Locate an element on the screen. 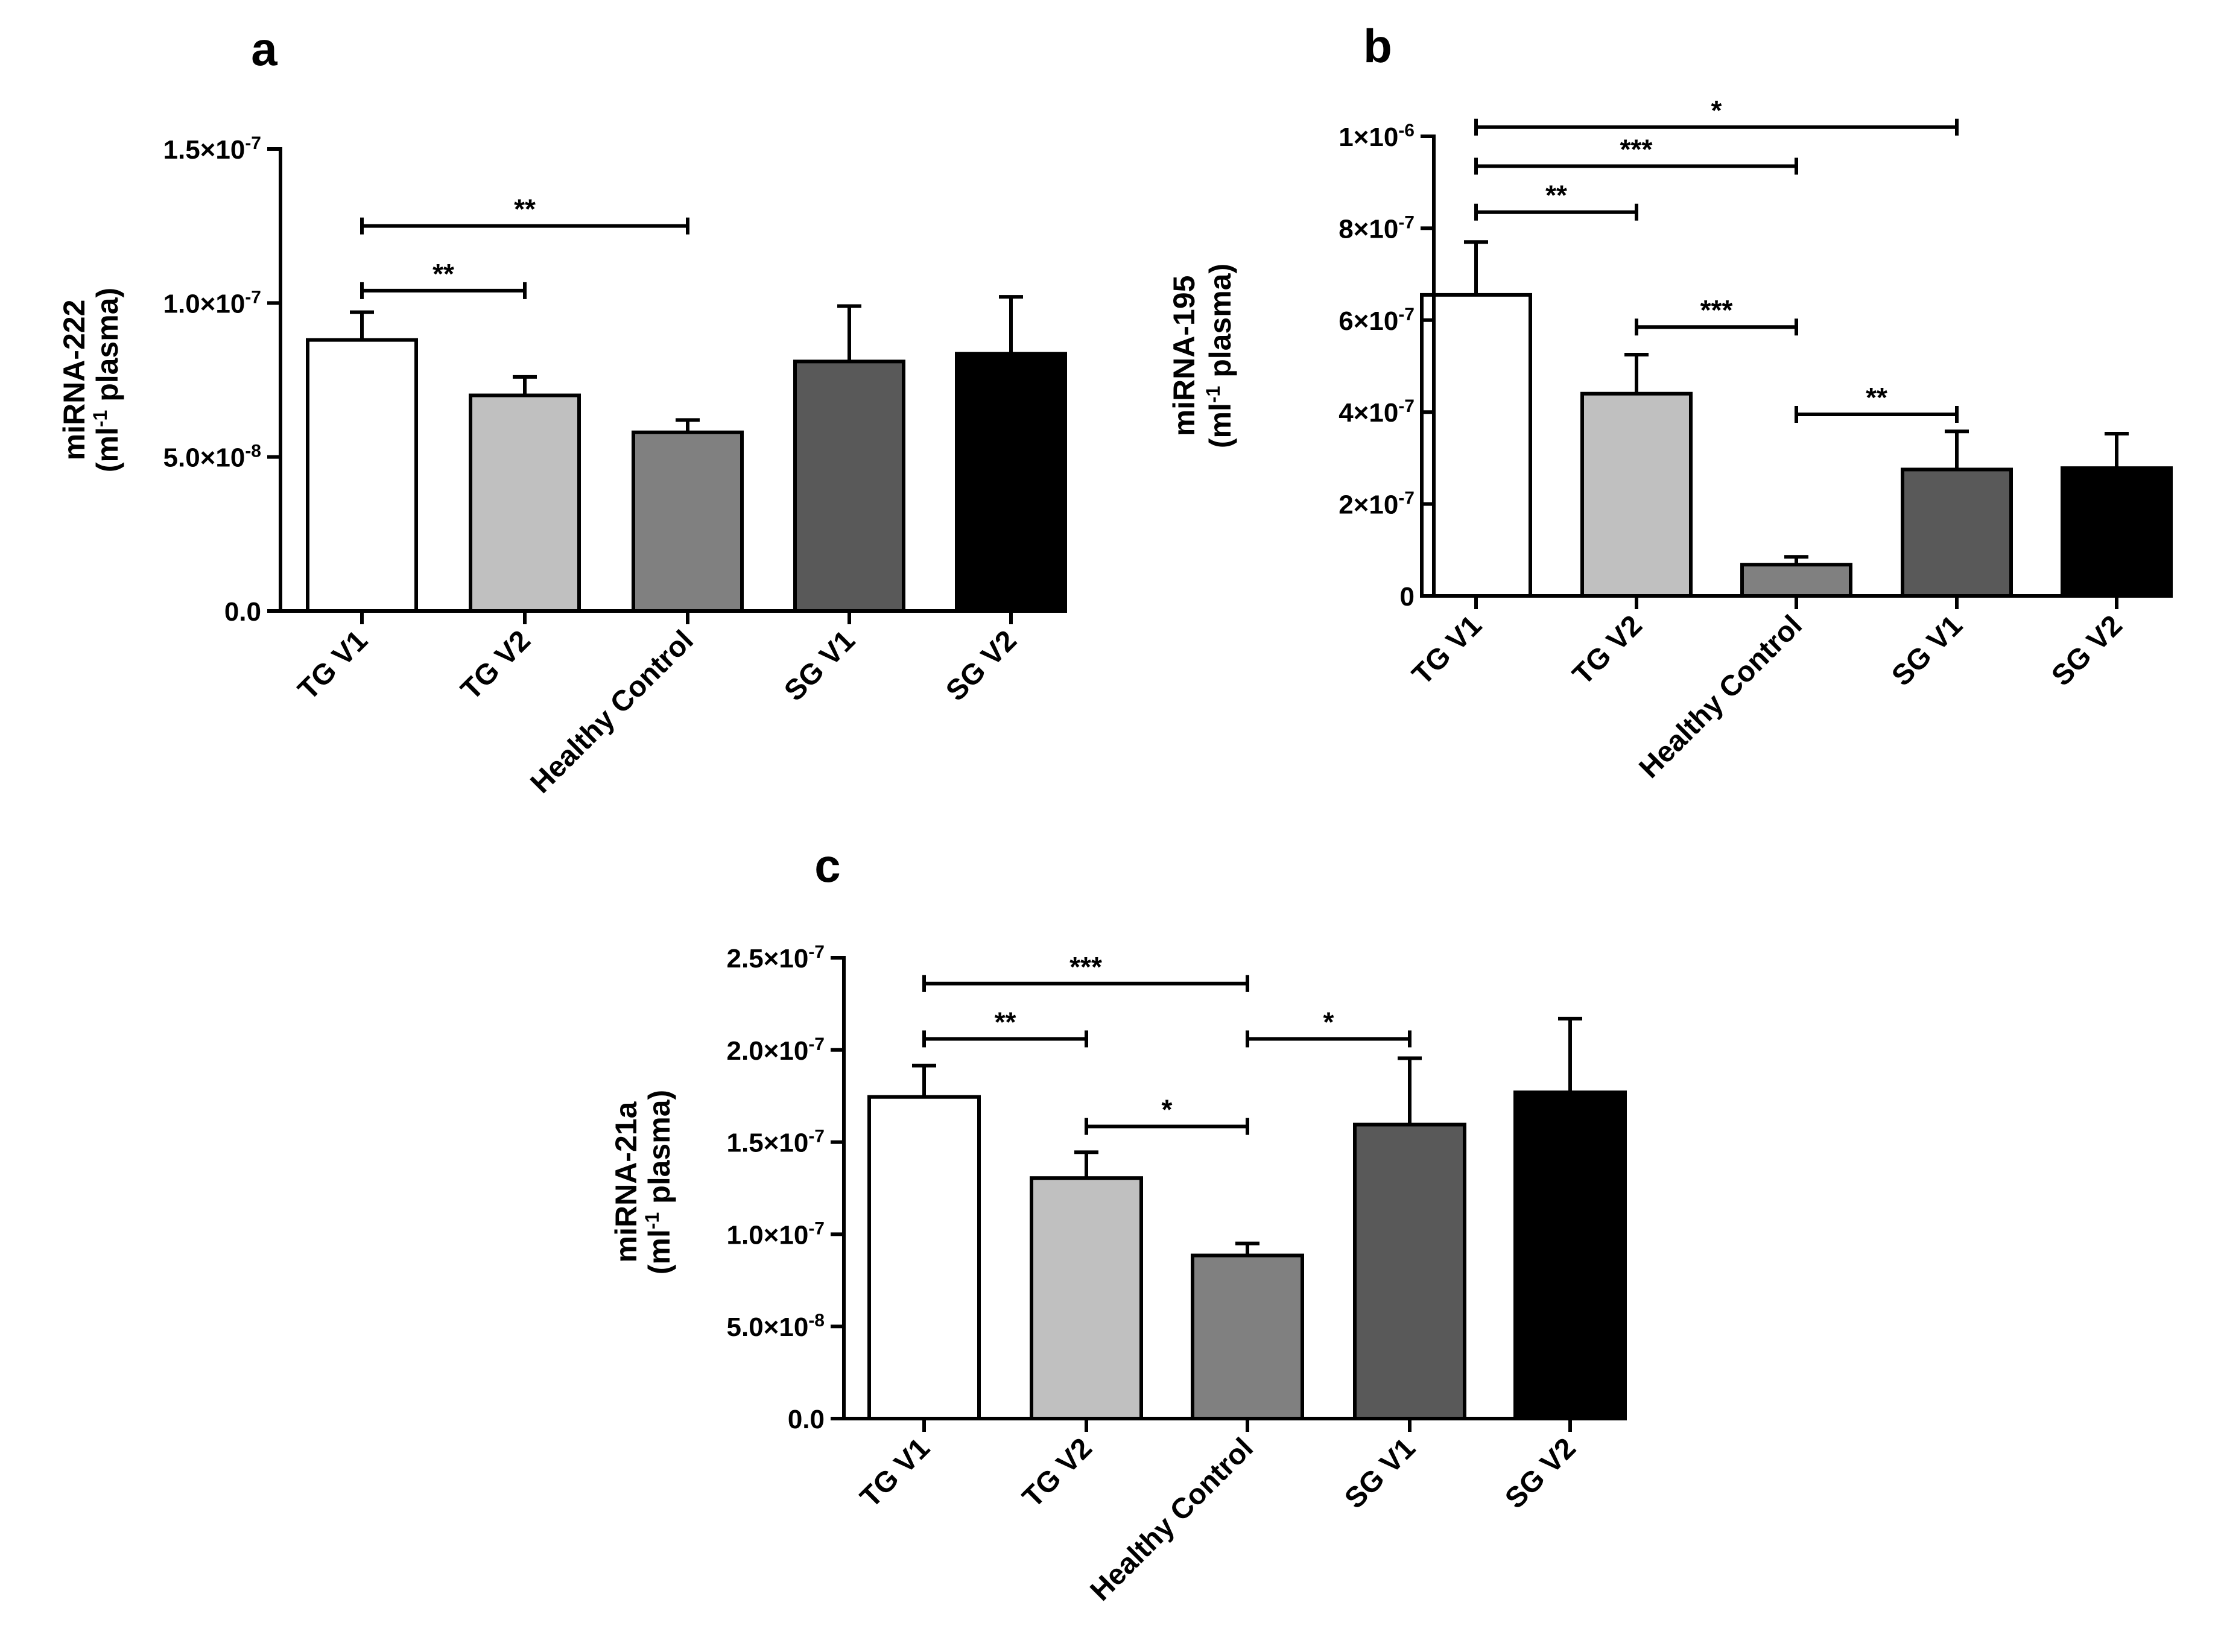 The image size is (2221, 1652). y-tick-exponent: -6 is located at coordinates (1406, 131).